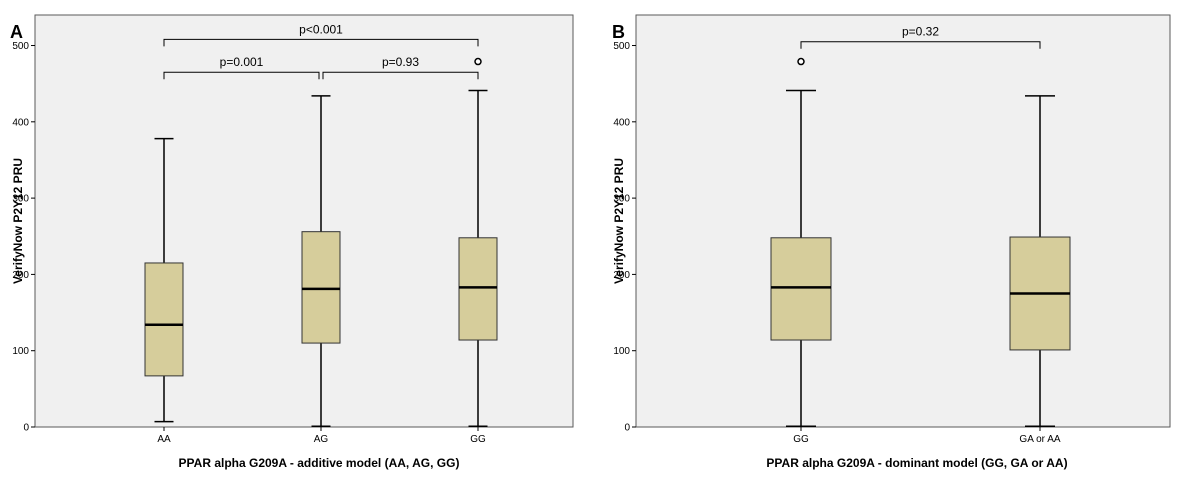 The image size is (1178, 479). I want to click on significance-bracket: p<0.001, so click(321, 34).